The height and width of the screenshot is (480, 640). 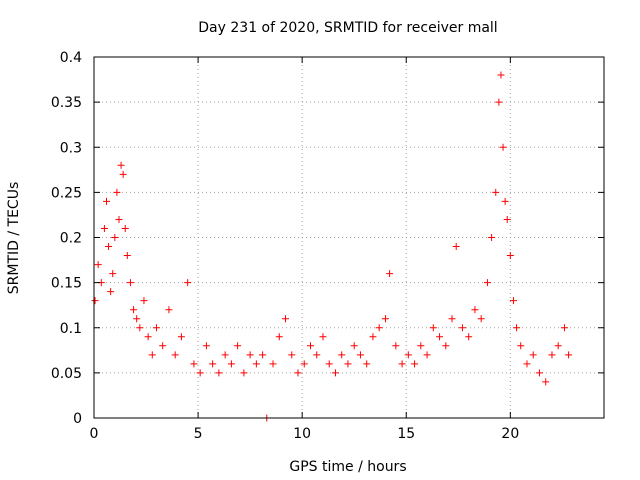 What do you see at coordinates (198, 434) in the screenshot?
I see `x-tick-label: 5` at bounding box center [198, 434].